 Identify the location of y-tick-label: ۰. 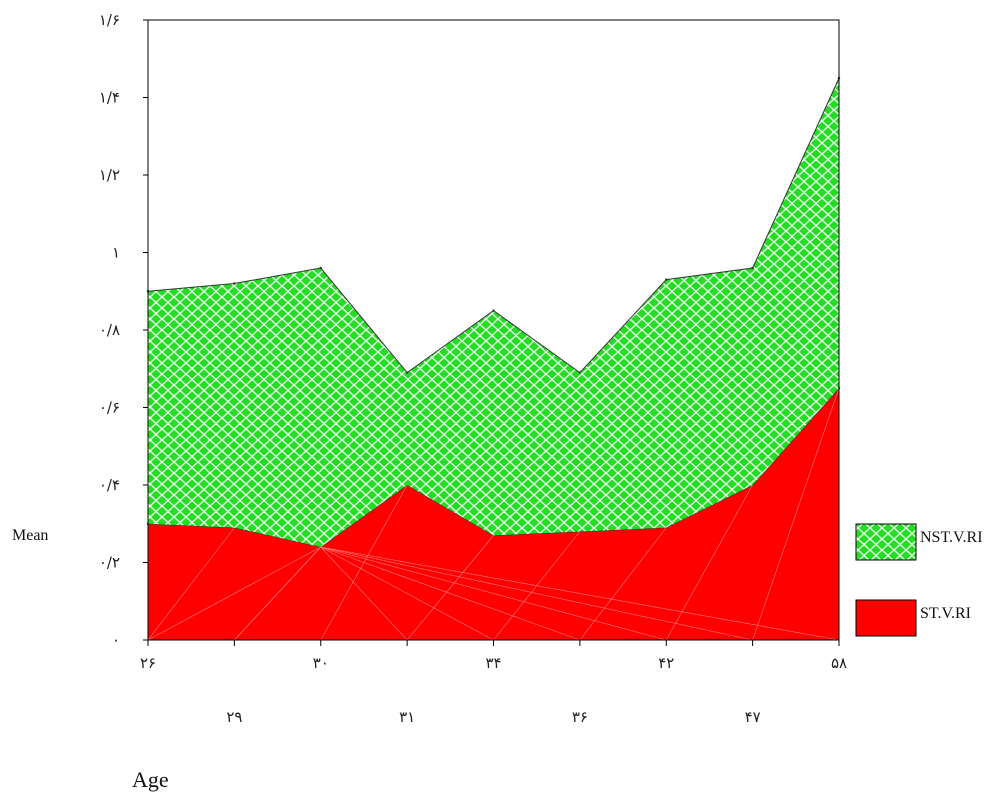
(116, 640).